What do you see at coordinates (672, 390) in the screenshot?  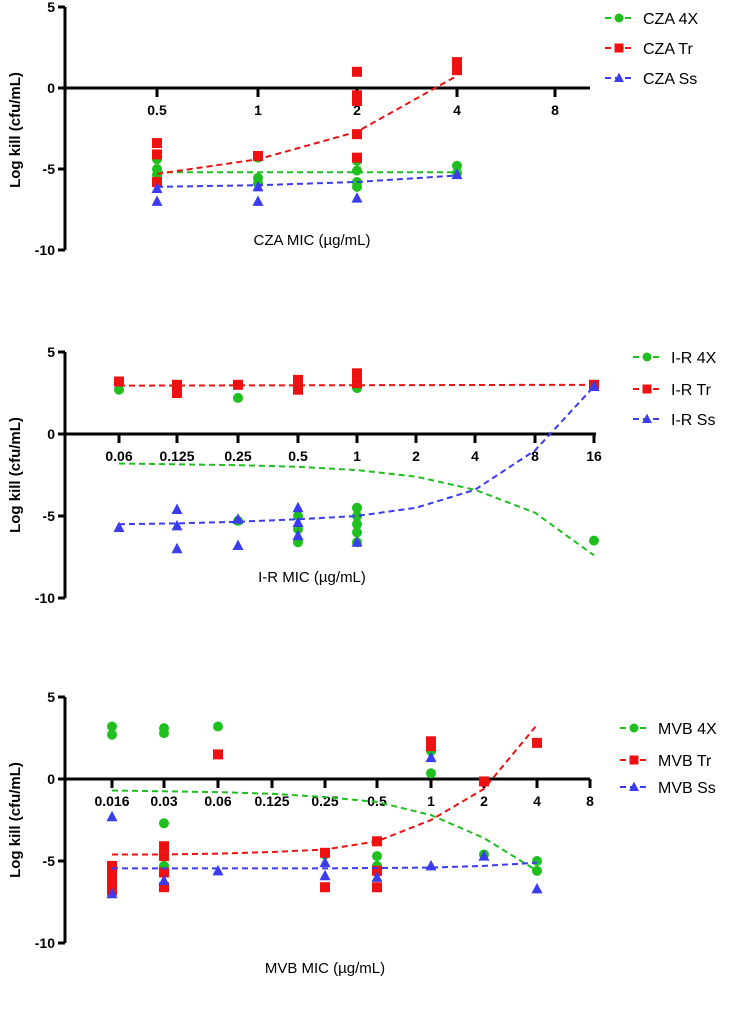 I see `legend-item: I-R Tr` at bounding box center [672, 390].